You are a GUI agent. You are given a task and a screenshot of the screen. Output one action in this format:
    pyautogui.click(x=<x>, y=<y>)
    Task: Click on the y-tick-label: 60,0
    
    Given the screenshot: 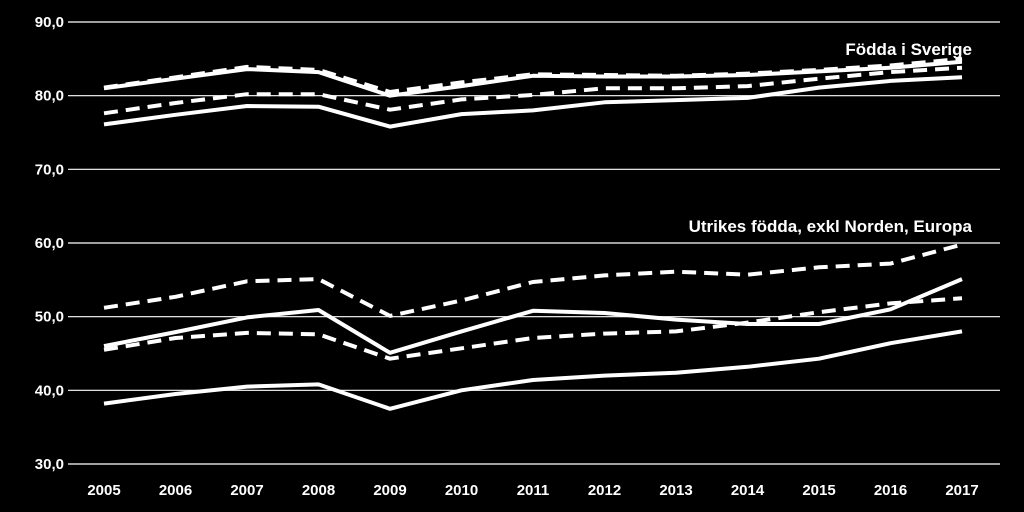 What is the action you would take?
    pyautogui.click(x=49, y=243)
    